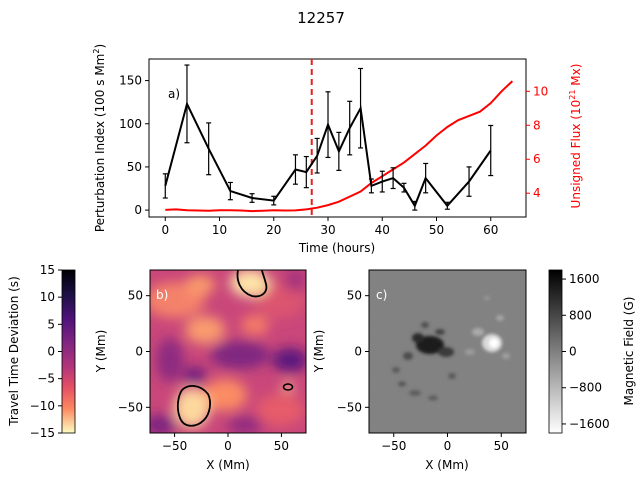  I want to click on panel-c-y-ticks: −50 0 50, so click(353, 351).